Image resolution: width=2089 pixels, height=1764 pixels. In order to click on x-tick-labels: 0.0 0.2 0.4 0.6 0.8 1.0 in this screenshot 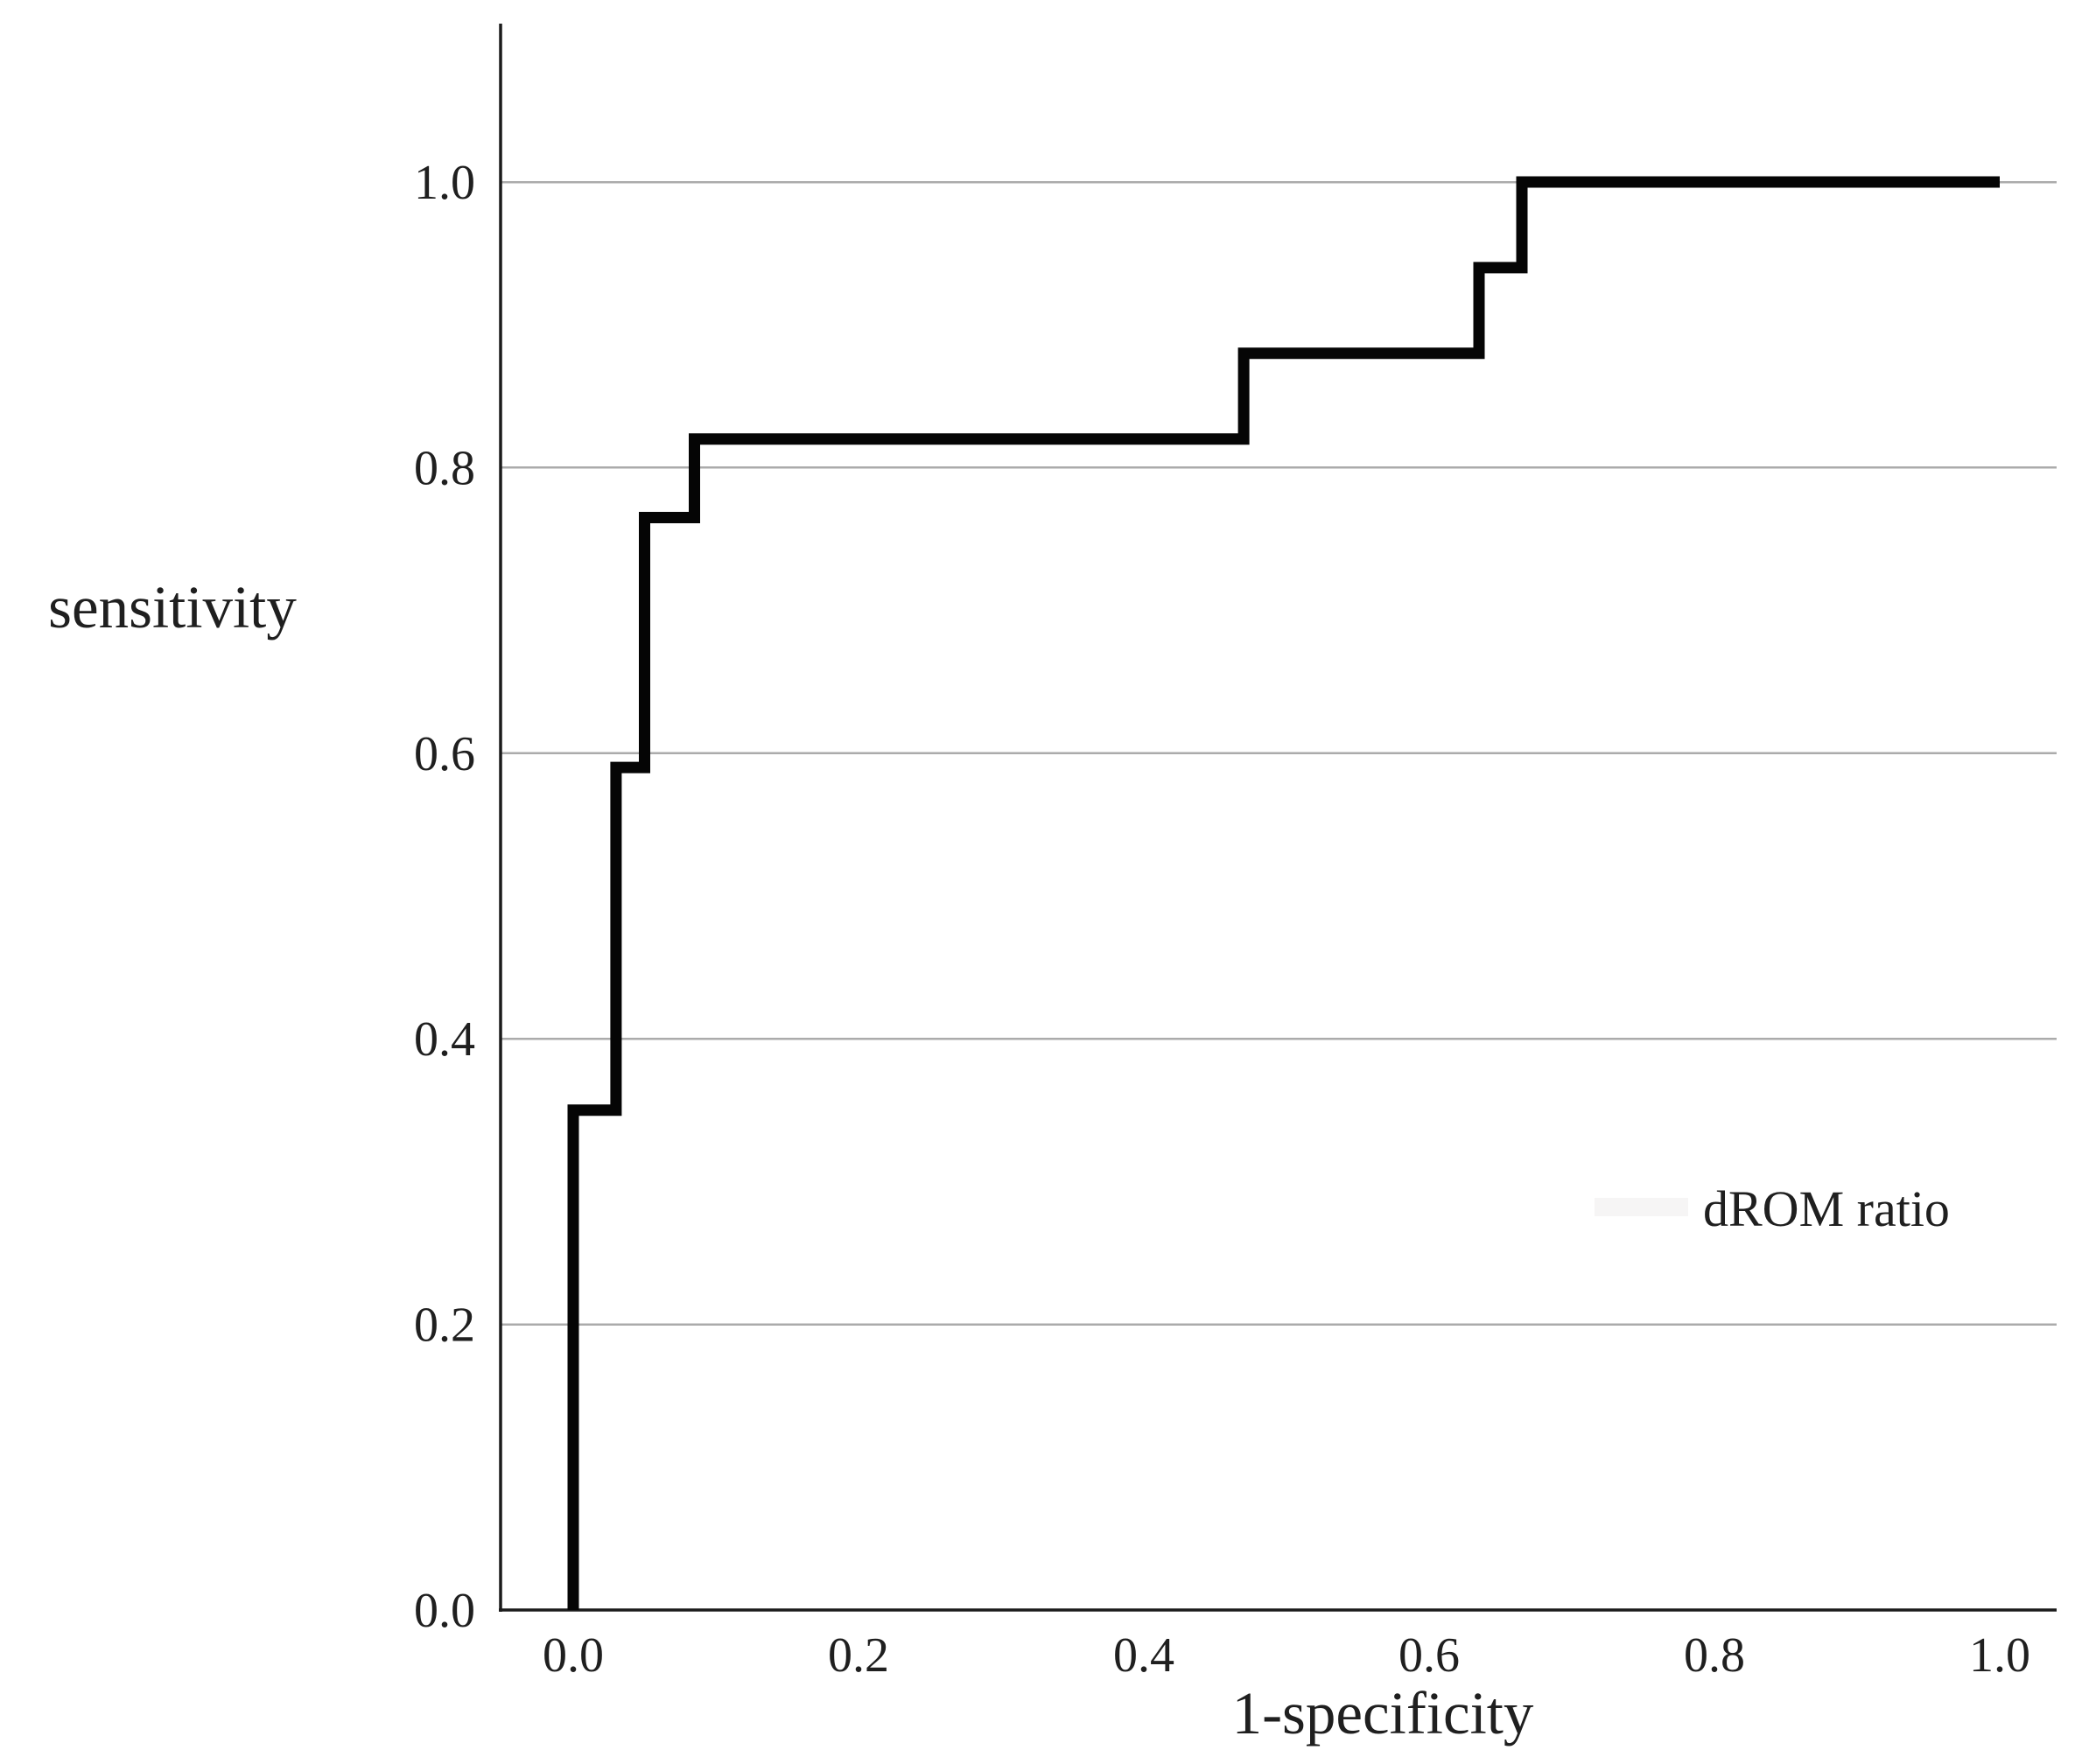, I will do `click(1287, 1655)`.